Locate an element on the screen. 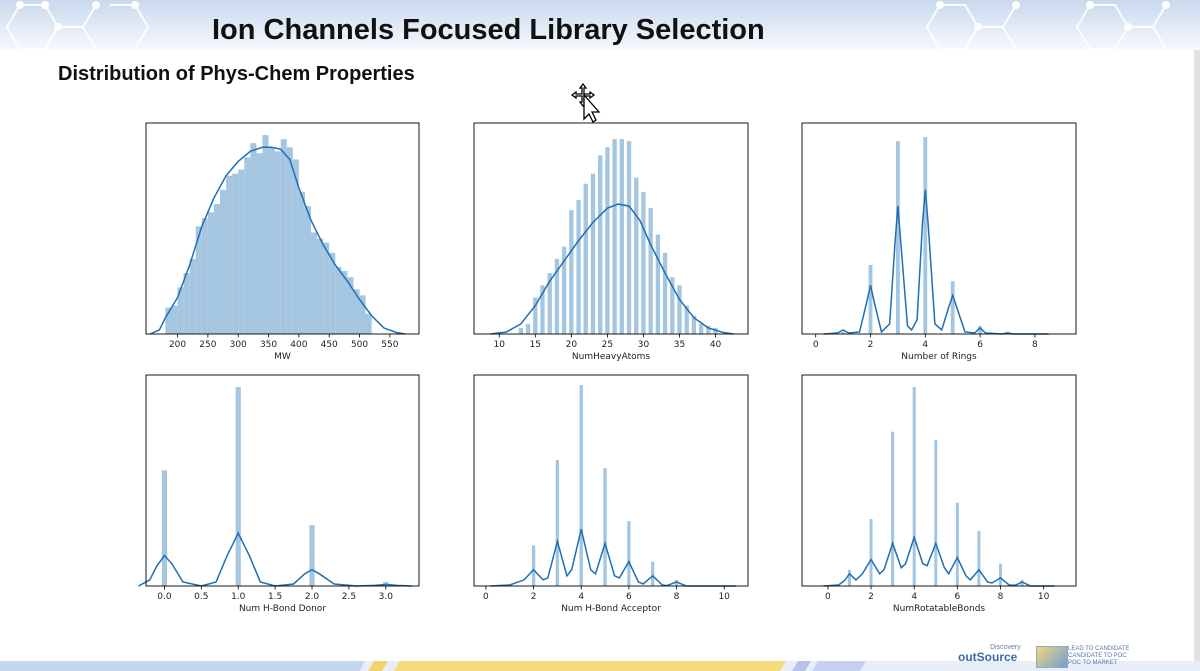  x-tick-label: 20 is located at coordinates (572, 345).